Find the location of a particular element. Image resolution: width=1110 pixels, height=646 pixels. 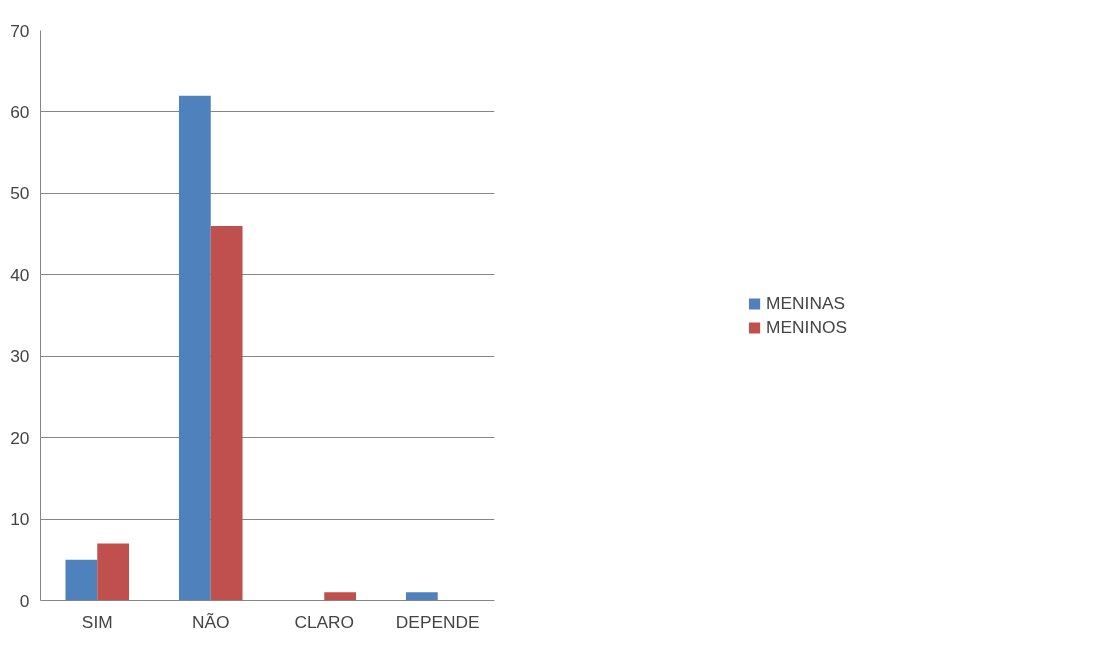

y-tick-label: 40 is located at coordinates (20, 274).